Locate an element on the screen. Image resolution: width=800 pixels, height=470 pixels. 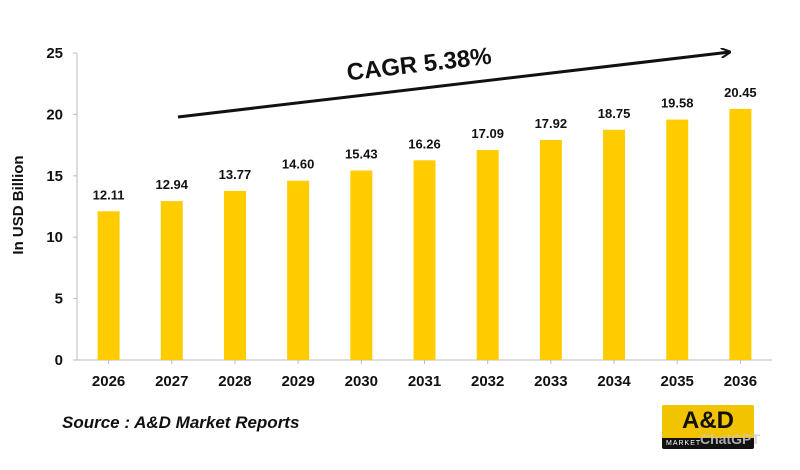
cagr-arrow is located at coordinates (453, 85).